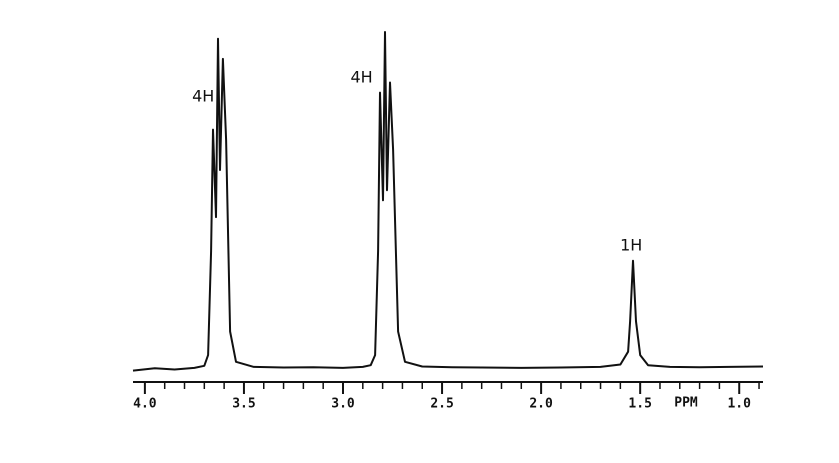 The image size is (839, 463). I want to click on x-axis-label: PPM, so click(686, 403).